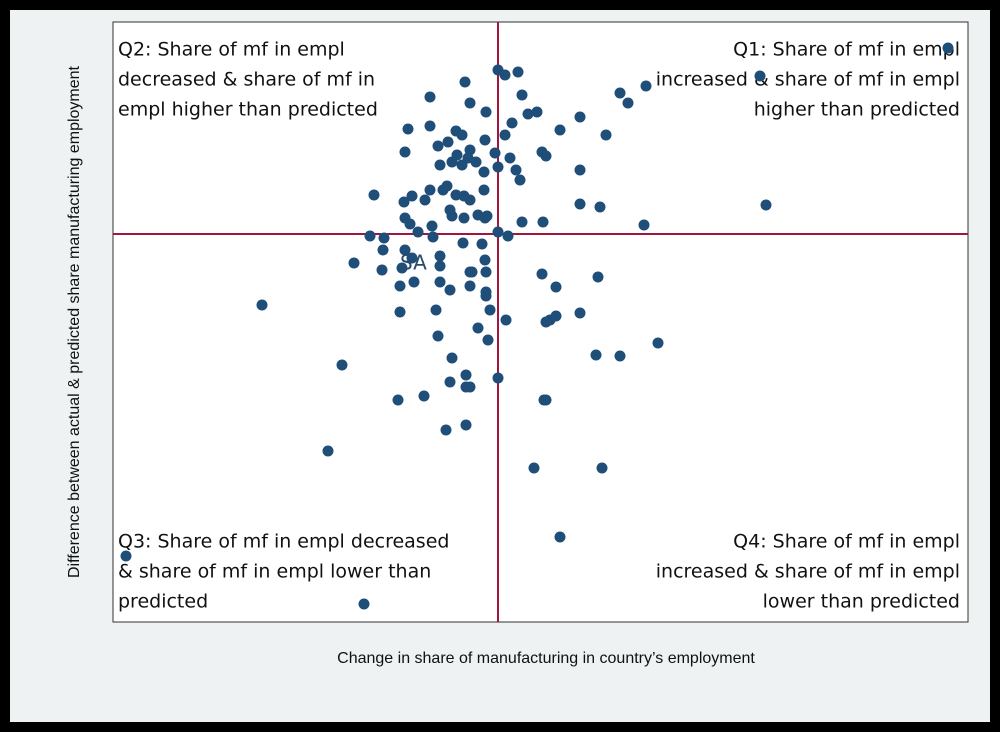  I want to click on quadrant-label: Q3: Share of mf in empl decreased, so click(283, 542).